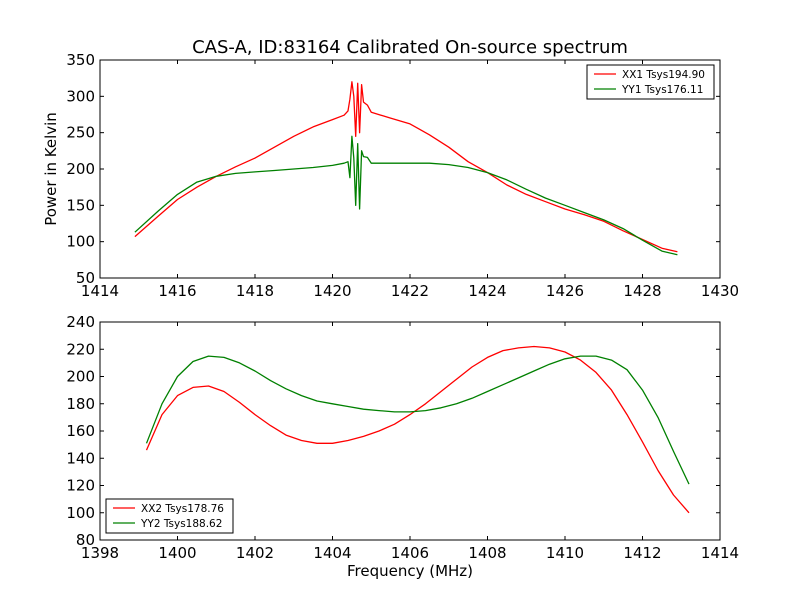  Describe the element at coordinates (255, 553) in the screenshot. I see `bottom-xtick-label: 1402` at that location.